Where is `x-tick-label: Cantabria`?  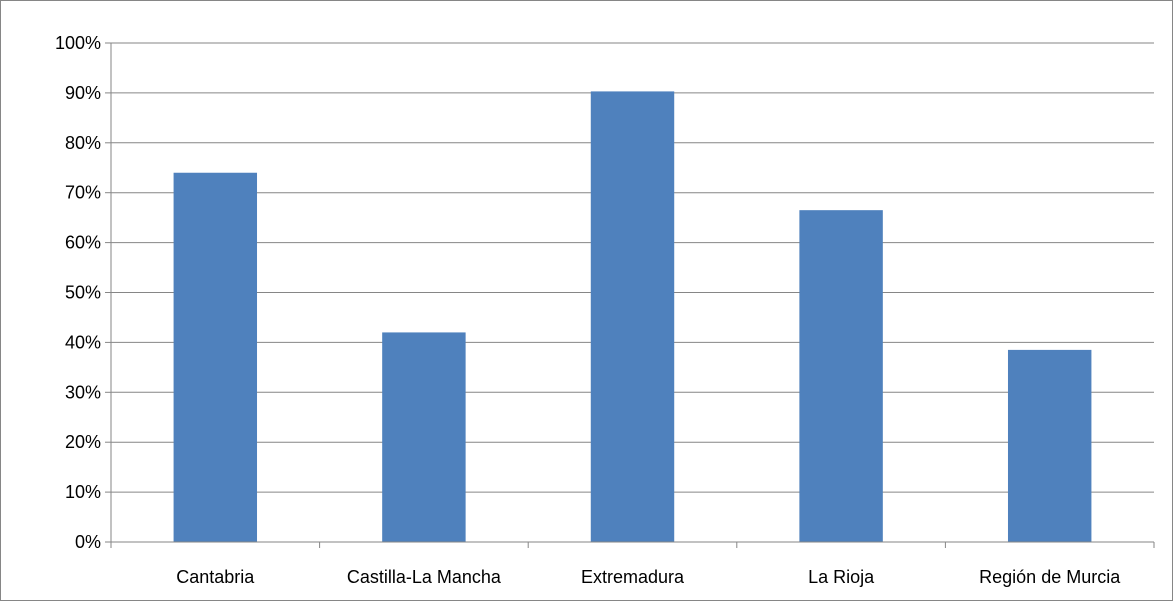
x-tick-label: Cantabria is located at coordinates (215, 577).